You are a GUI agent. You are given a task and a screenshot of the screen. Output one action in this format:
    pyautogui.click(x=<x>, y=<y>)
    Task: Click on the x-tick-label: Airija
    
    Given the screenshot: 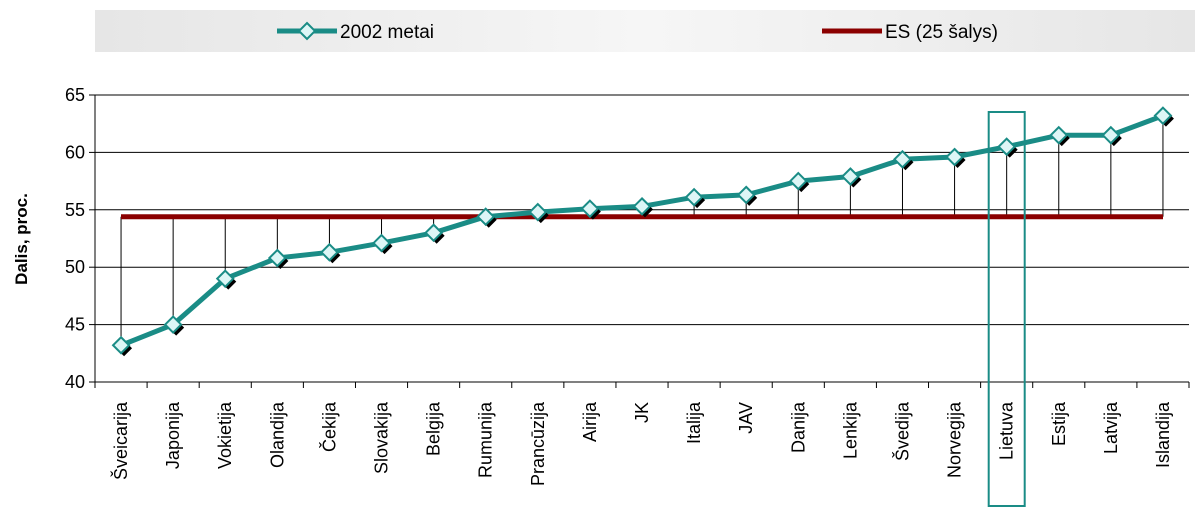 What is the action you would take?
    pyautogui.click(x=590, y=421)
    